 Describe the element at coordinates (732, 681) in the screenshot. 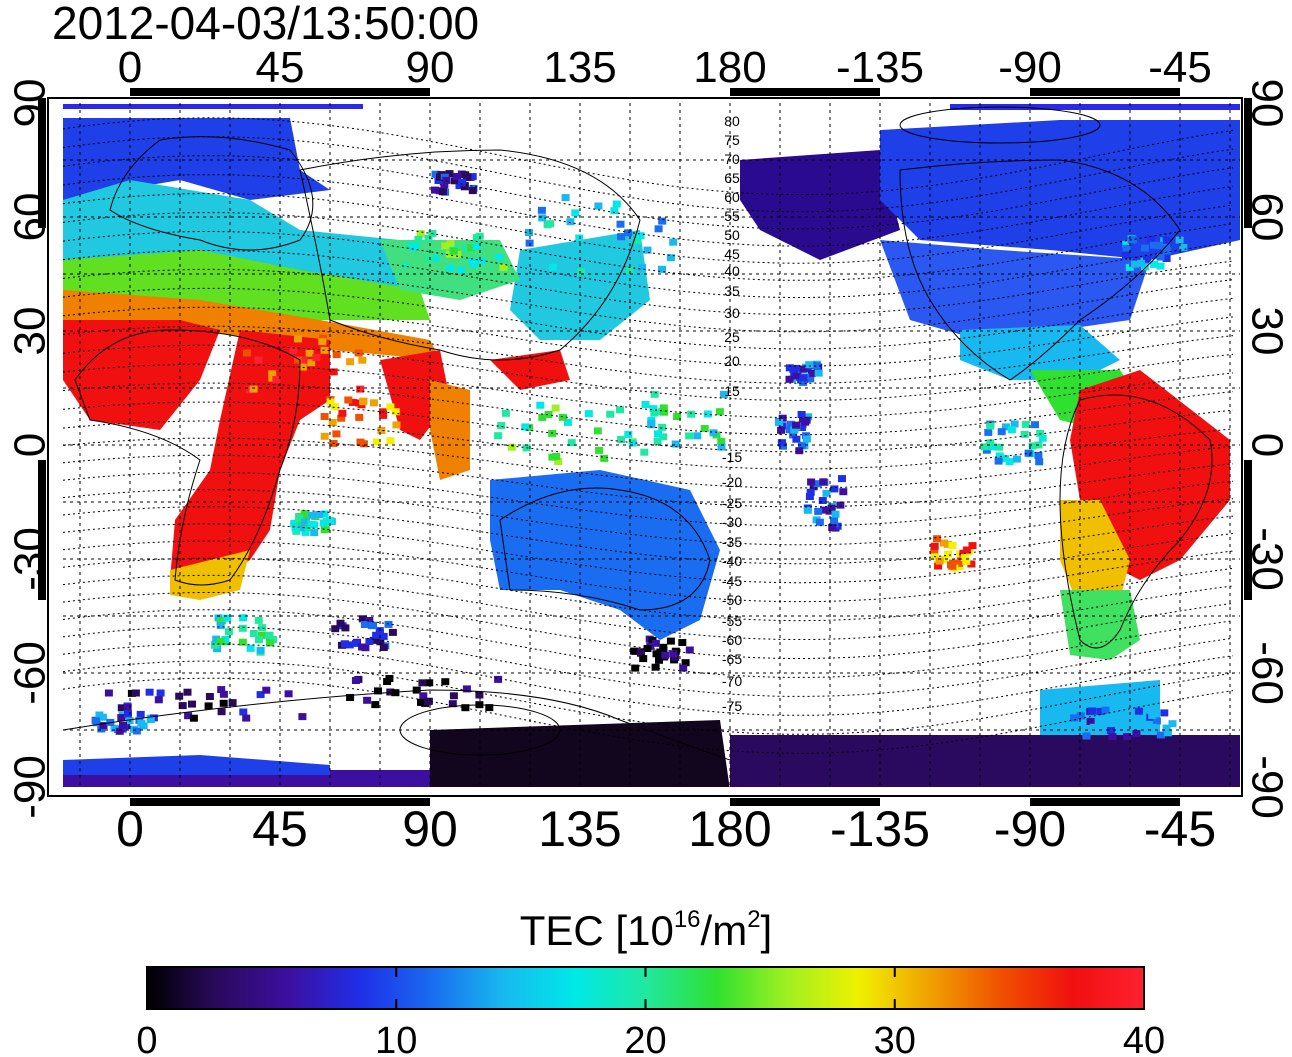

I see `contour-label: -70` at that location.